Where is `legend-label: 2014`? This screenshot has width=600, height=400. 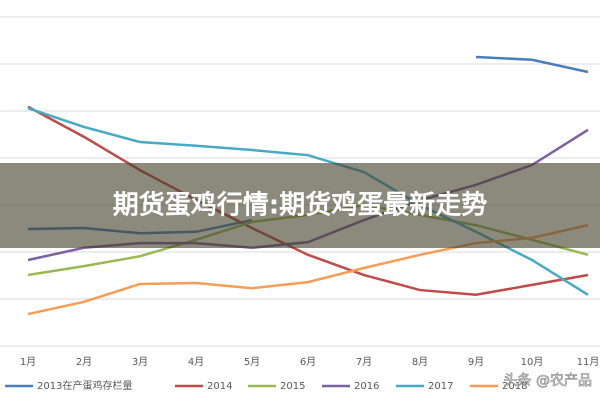 legend-label: 2014 is located at coordinates (219, 386).